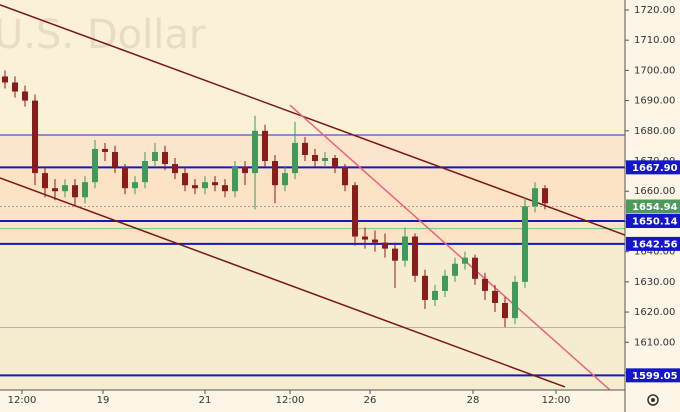 This screenshot has width=680, height=412. Describe the element at coordinates (205, 400) in the screenshot. I see `x-tick-label: 21` at that location.